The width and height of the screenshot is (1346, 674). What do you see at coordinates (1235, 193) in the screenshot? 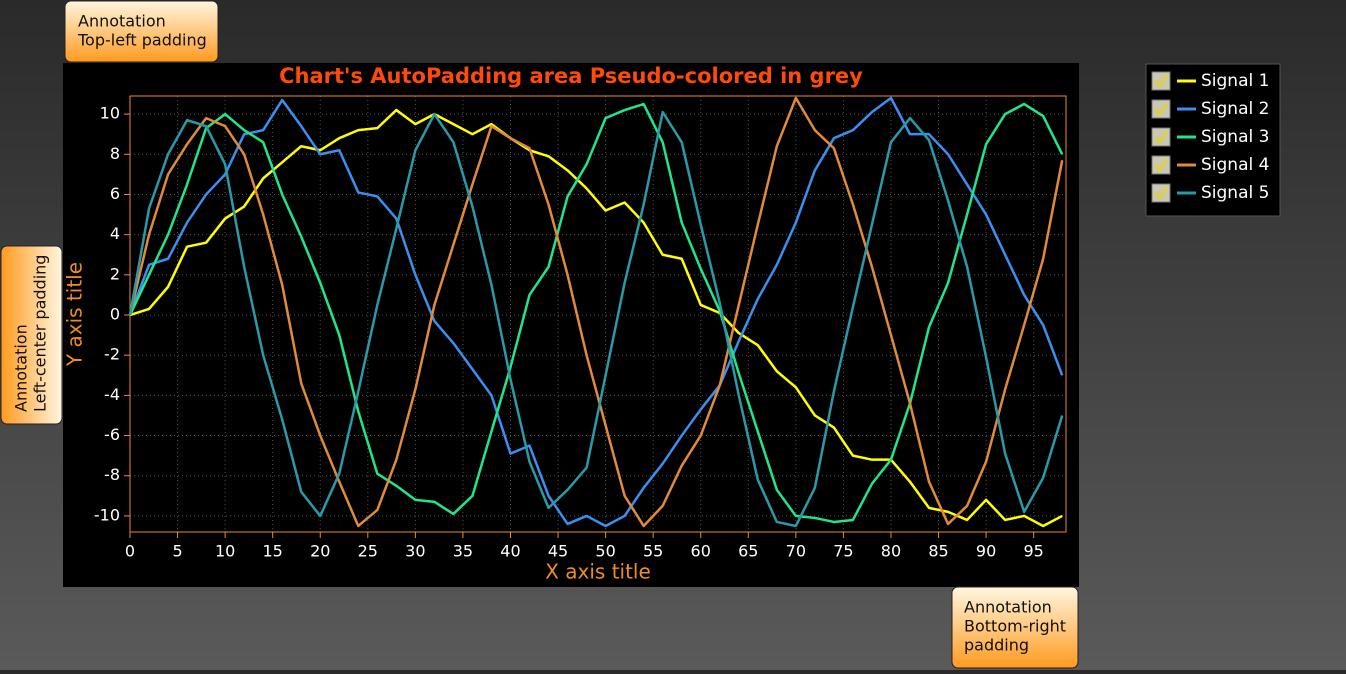
I see `legend-label: Signal 5` at bounding box center [1235, 193].